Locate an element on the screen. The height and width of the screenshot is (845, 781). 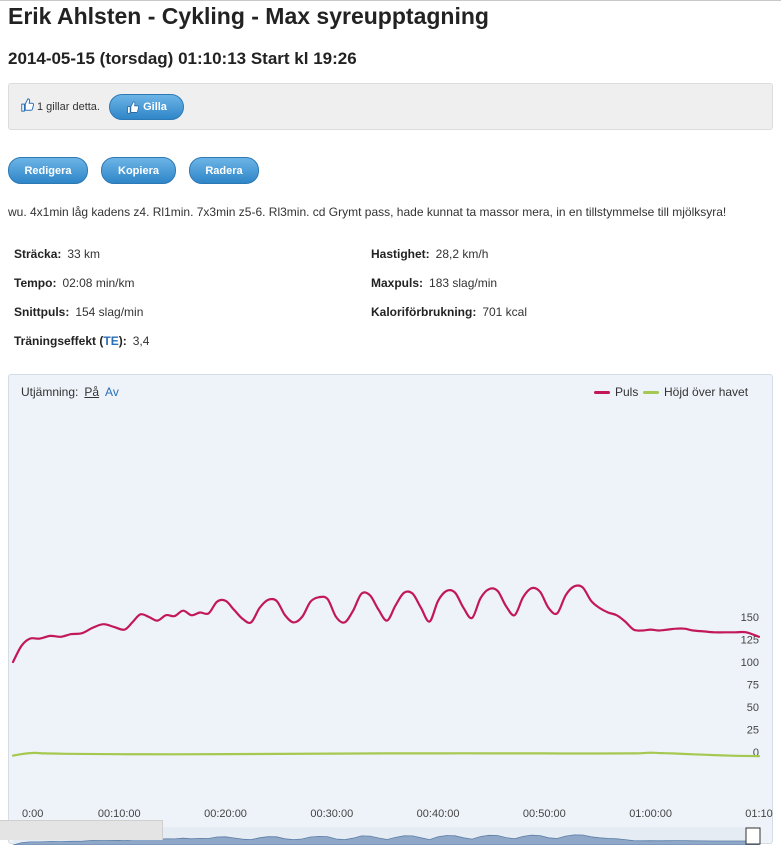
altitude-series-line is located at coordinates (386, 754).